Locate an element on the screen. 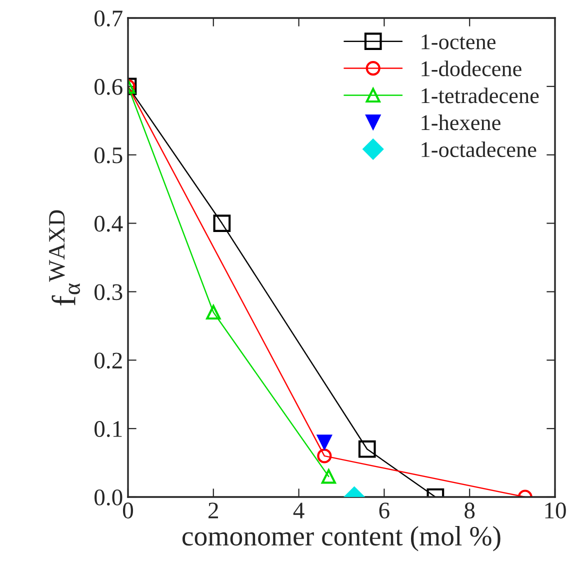  y-axis-title: f$_{α}$$^{WAXD}$ is located at coordinates (64, 258).